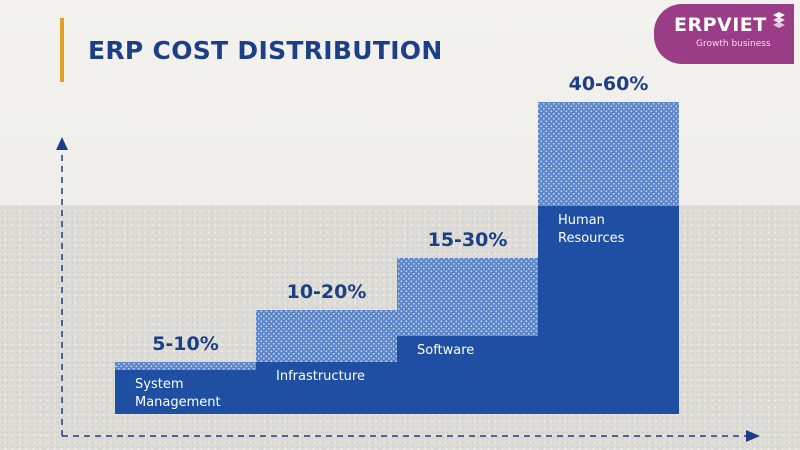  Describe the element at coordinates (326, 388) in the screenshot. I see `bar-1-base` at that location.